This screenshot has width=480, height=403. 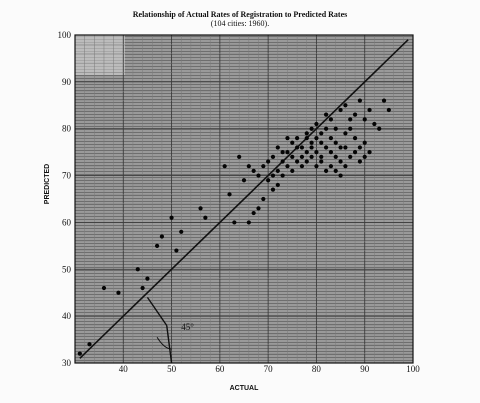 I want to click on y-axis-label: PREDICTED, so click(x=47, y=184).